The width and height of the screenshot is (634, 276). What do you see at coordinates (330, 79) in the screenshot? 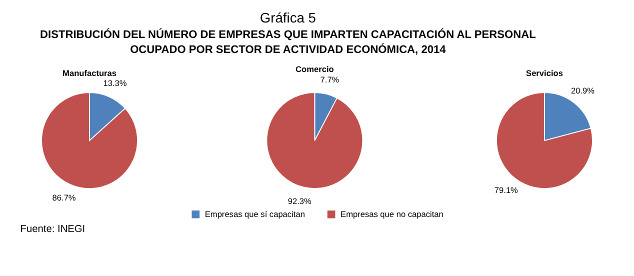
I see `data-label: 7.7%` at bounding box center [330, 79].